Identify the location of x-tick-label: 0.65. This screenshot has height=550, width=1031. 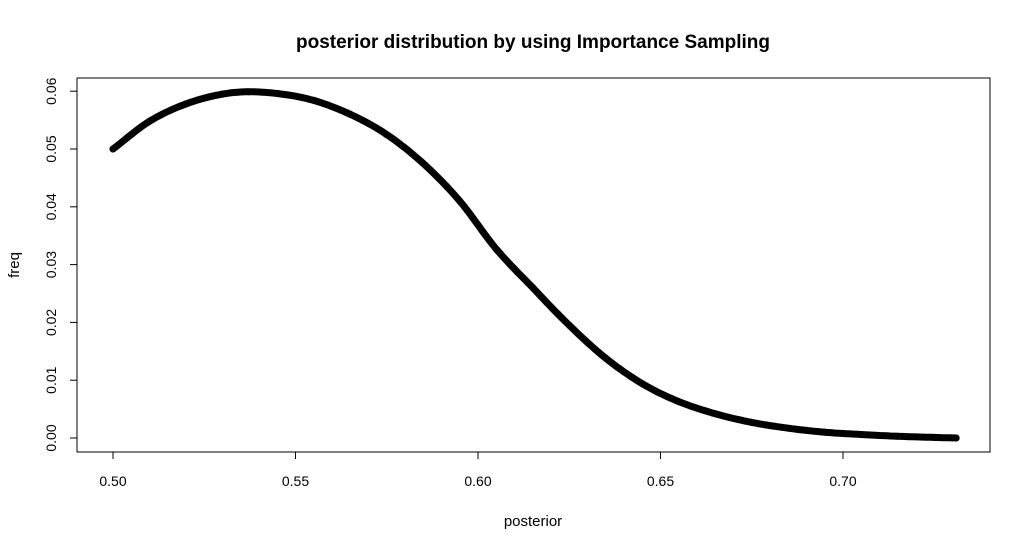
(660, 481).